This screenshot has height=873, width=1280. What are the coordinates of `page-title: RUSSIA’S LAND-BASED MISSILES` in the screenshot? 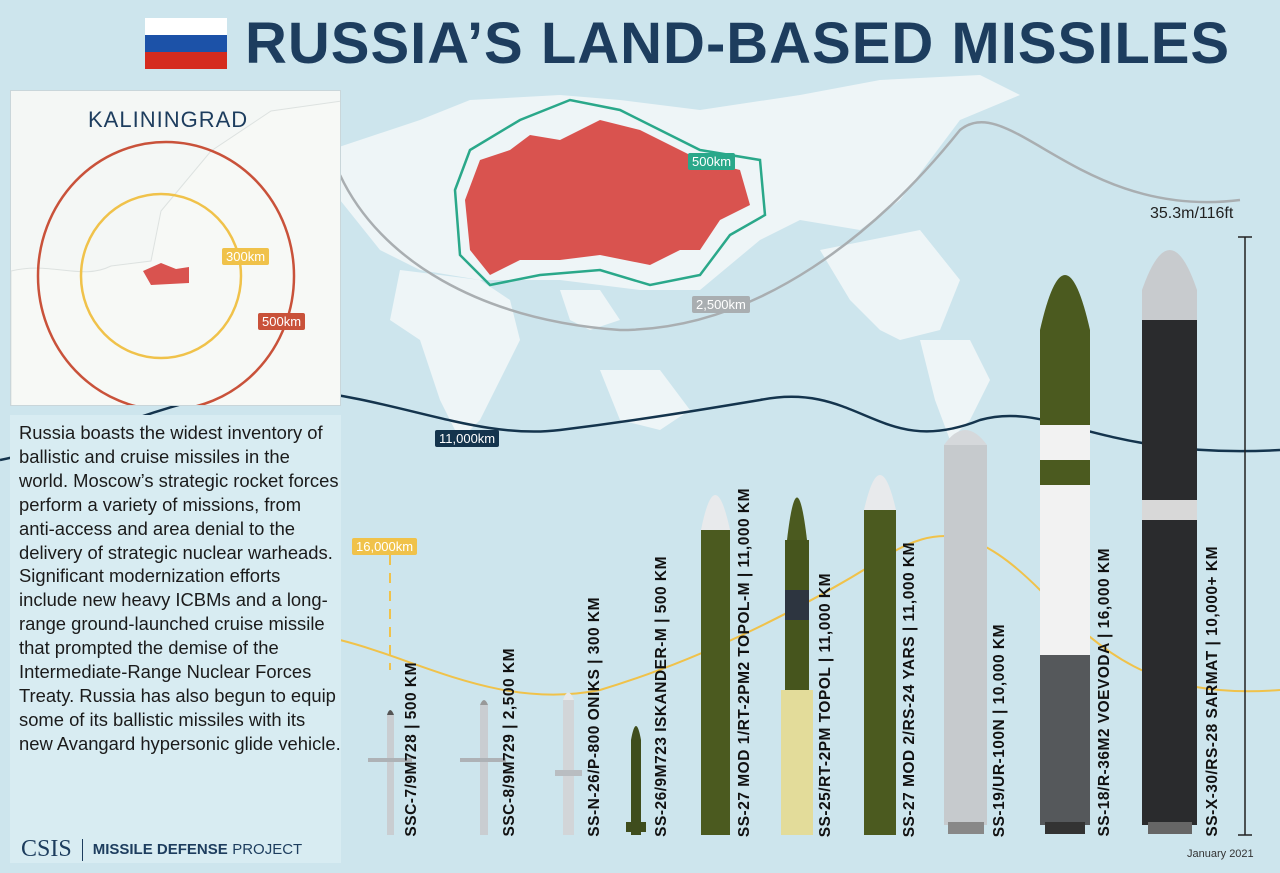 It's located at (738, 43).